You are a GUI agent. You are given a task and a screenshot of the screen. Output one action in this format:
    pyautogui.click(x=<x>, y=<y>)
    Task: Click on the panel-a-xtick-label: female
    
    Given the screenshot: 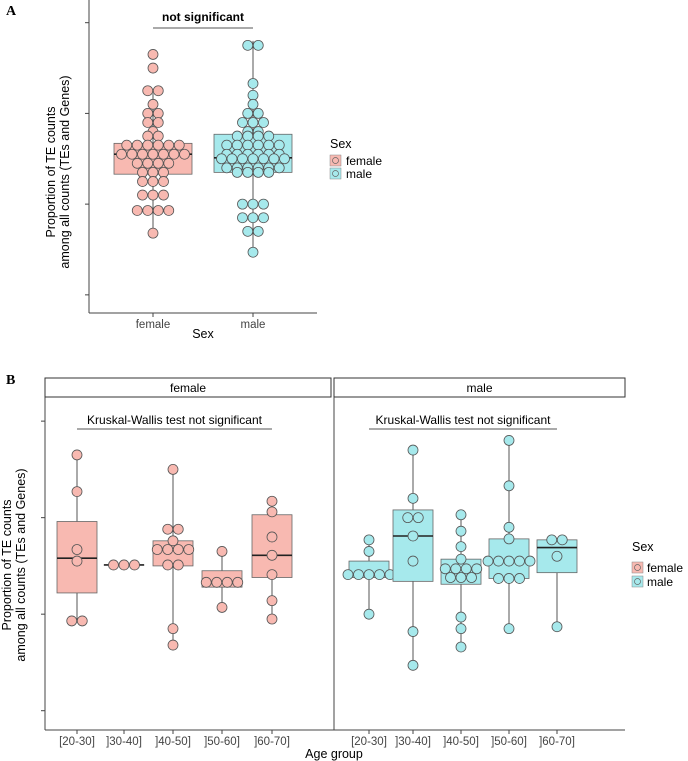 What is the action you would take?
    pyautogui.click(x=153, y=325)
    